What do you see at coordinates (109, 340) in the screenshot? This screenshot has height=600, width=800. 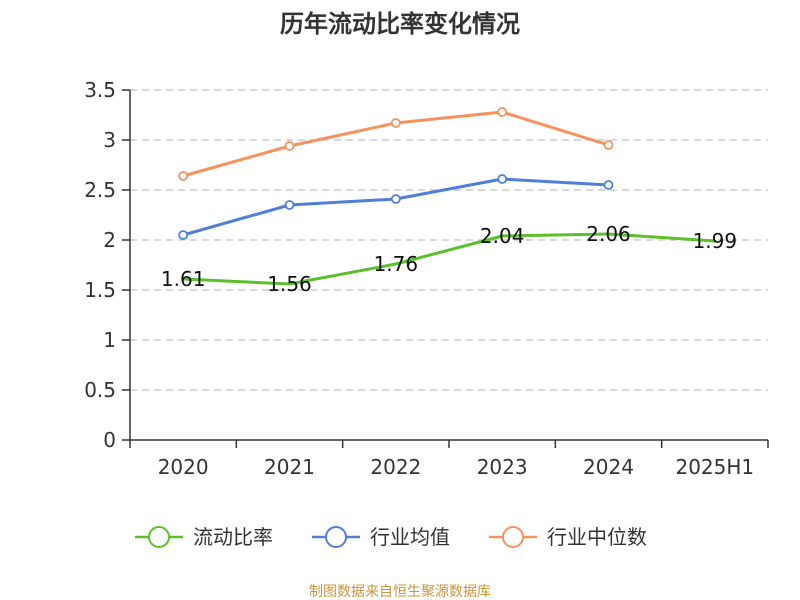 I see `y-tick-label: 1` at bounding box center [109, 340].